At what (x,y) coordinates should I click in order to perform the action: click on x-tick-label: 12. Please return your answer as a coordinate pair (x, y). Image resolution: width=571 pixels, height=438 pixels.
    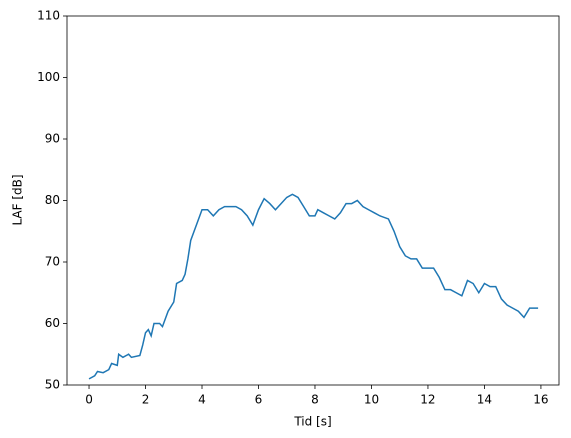
    Looking at the image, I should click on (427, 400).